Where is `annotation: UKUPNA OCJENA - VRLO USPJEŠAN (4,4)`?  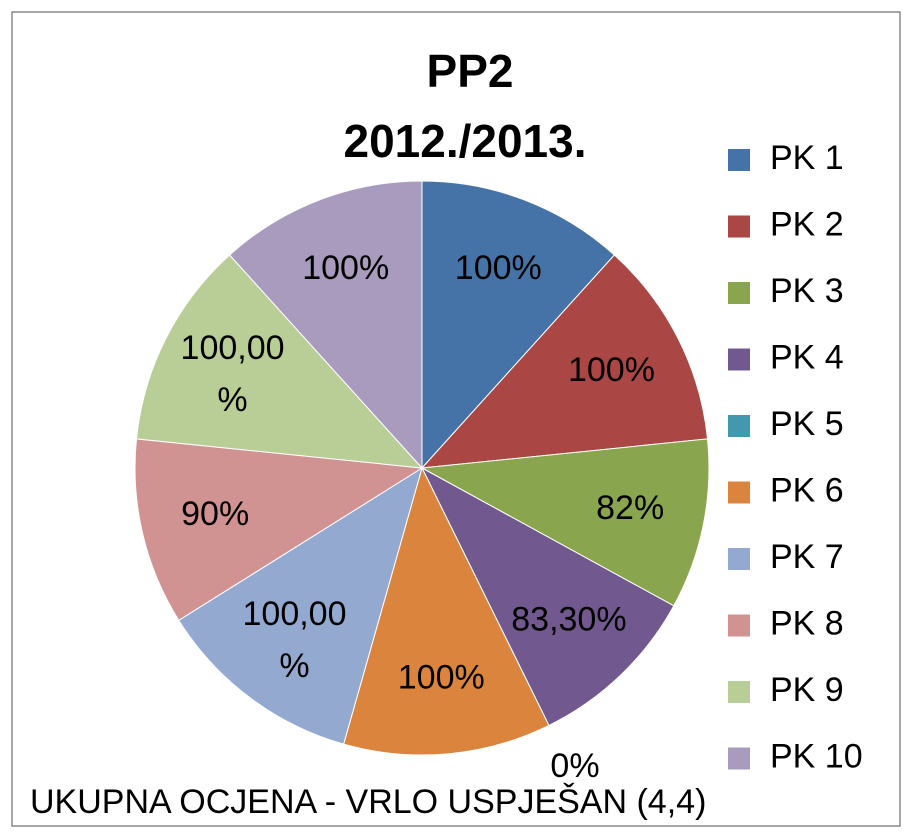
annotation: UKUPNA OCJENA - VRLO USPJEŠAN (4,4) is located at coordinates (368, 802).